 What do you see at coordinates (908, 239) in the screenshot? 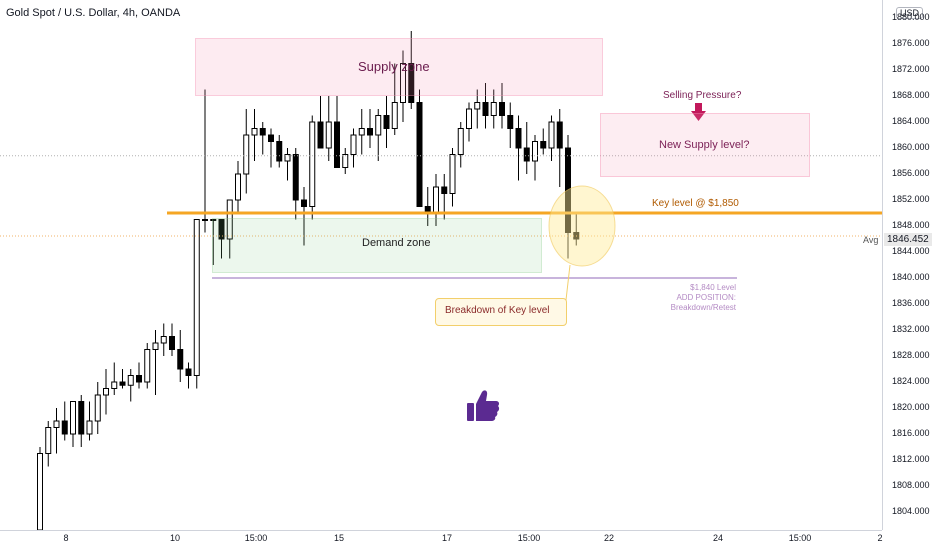
I see `last-price-badge: 1846.452` at bounding box center [908, 239].